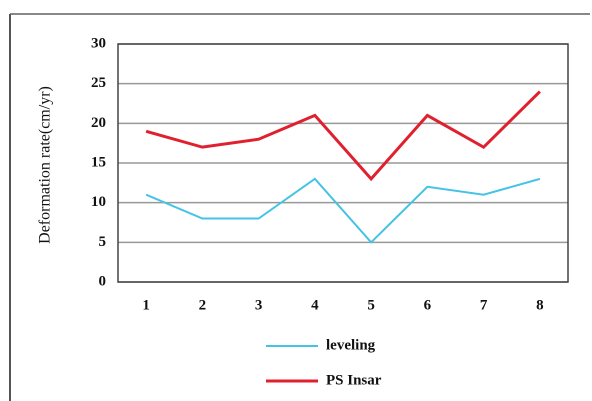  Describe the element at coordinates (98, 123) in the screenshot. I see `y-tick-label: 20` at that location.